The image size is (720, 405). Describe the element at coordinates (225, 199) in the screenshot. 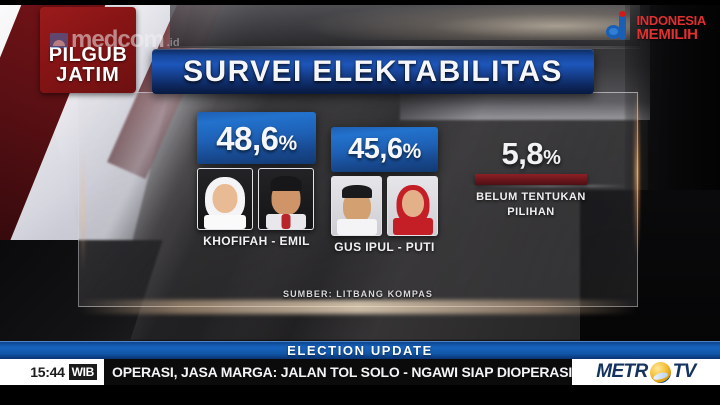

I see `candidate-photo-khofifah` at that location.